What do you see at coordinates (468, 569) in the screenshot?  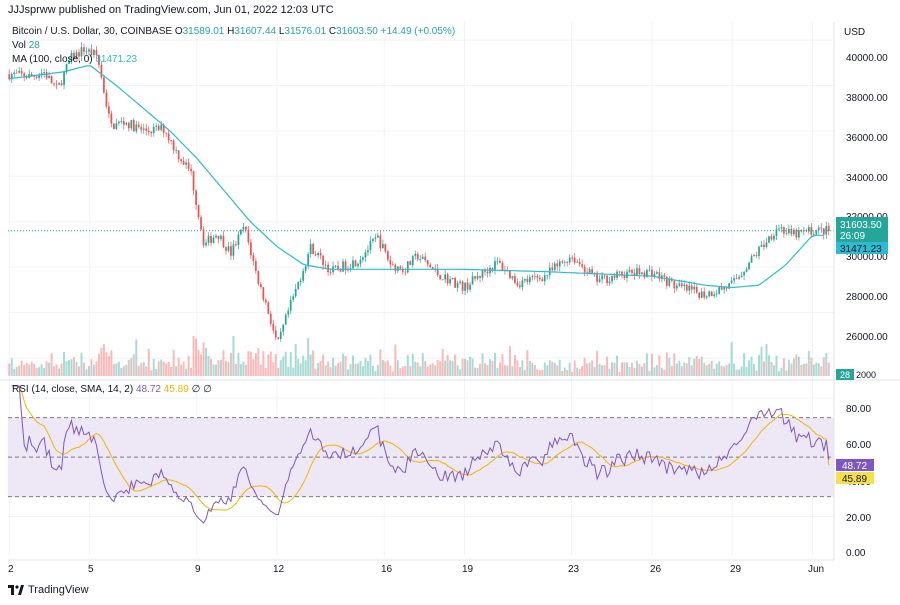 I see `time-tick-label: 19` at bounding box center [468, 569].